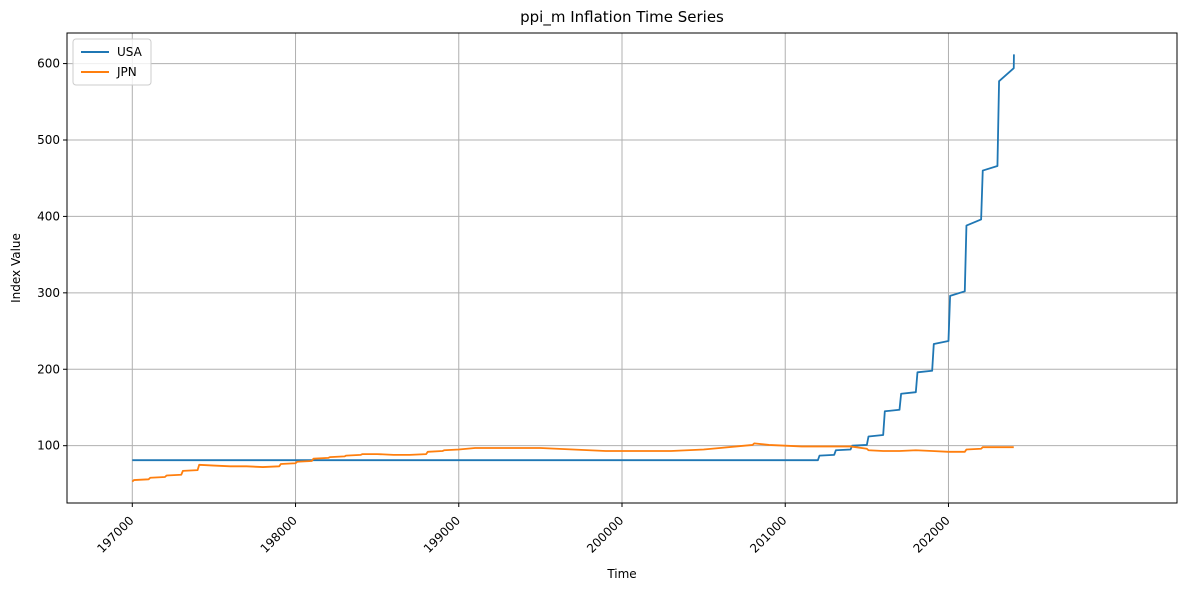 The height and width of the screenshot is (590, 1189). I want to click on x-tick-label: 199000, so click(442, 534).